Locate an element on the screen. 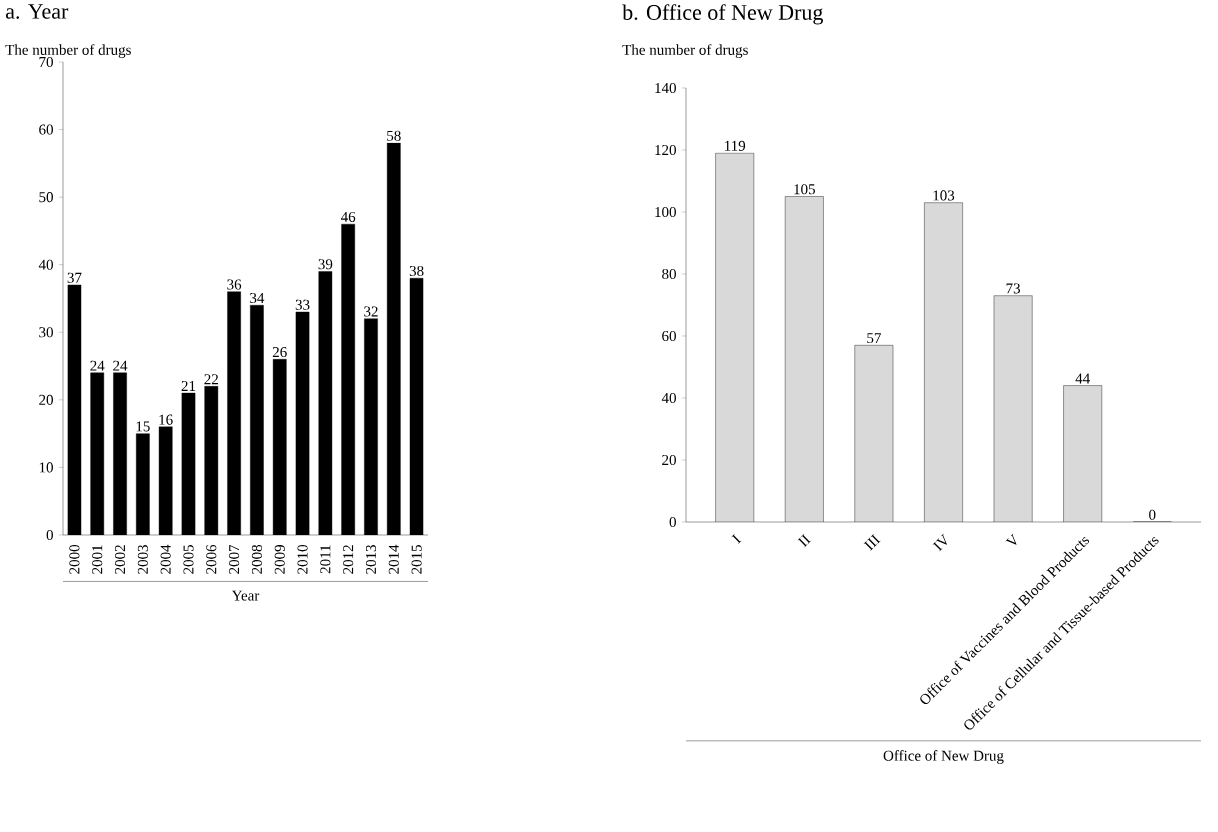 The height and width of the screenshot is (832, 1218). y-tick-label: 80 is located at coordinates (669, 274).